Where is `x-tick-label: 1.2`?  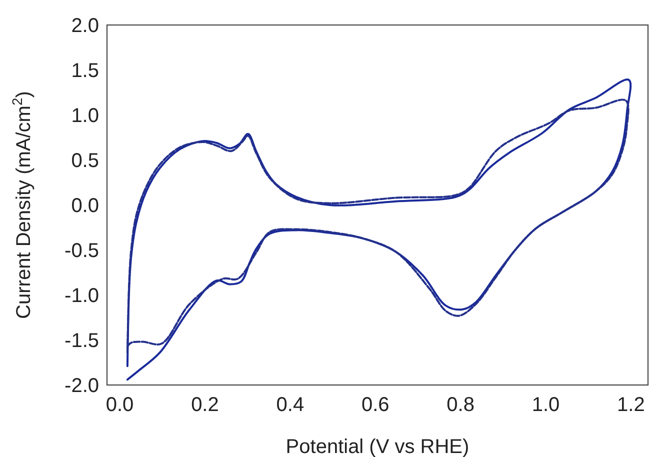 x-tick-label: 1.2 is located at coordinates (631, 405).